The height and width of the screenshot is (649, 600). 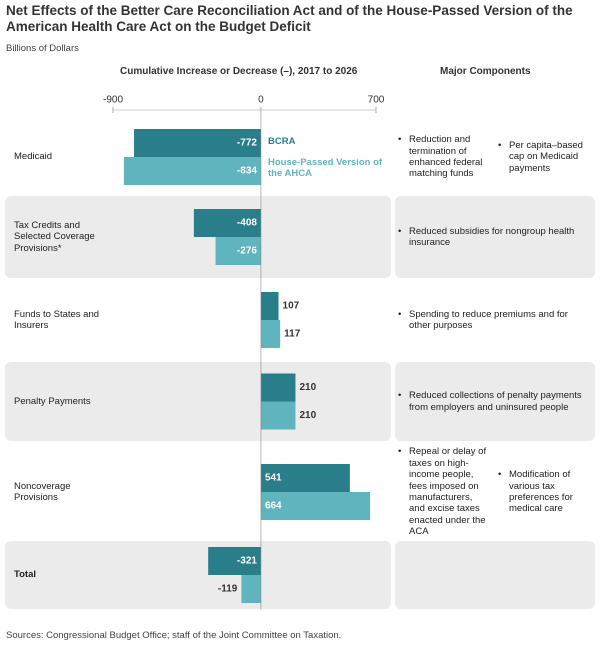 What do you see at coordinates (33, 157) in the screenshot?
I see `category-text: Medicaid` at bounding box center [33, 157].